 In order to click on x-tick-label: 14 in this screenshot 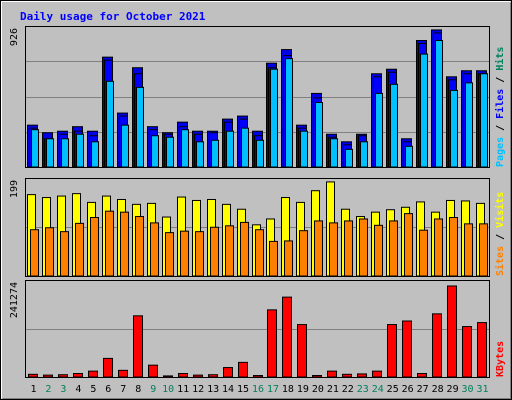, I will do `click(228, 389)`.